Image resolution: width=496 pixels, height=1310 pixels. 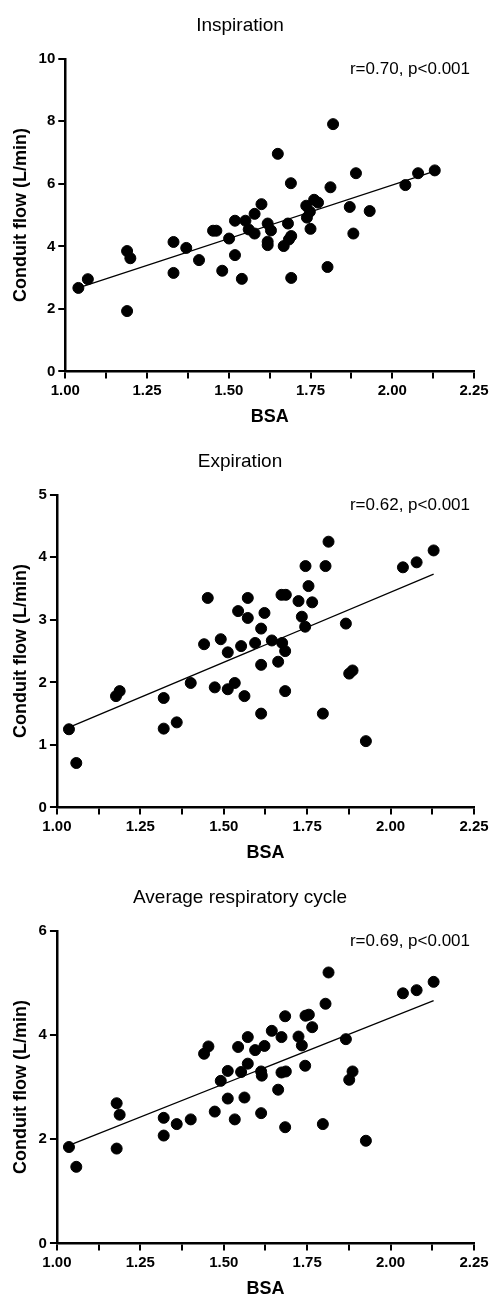 What do you see at coordinates (409, 940) in the screenshot?
I see `annotation: r=0.69, p<0.001` at bounding box center [409, 940].